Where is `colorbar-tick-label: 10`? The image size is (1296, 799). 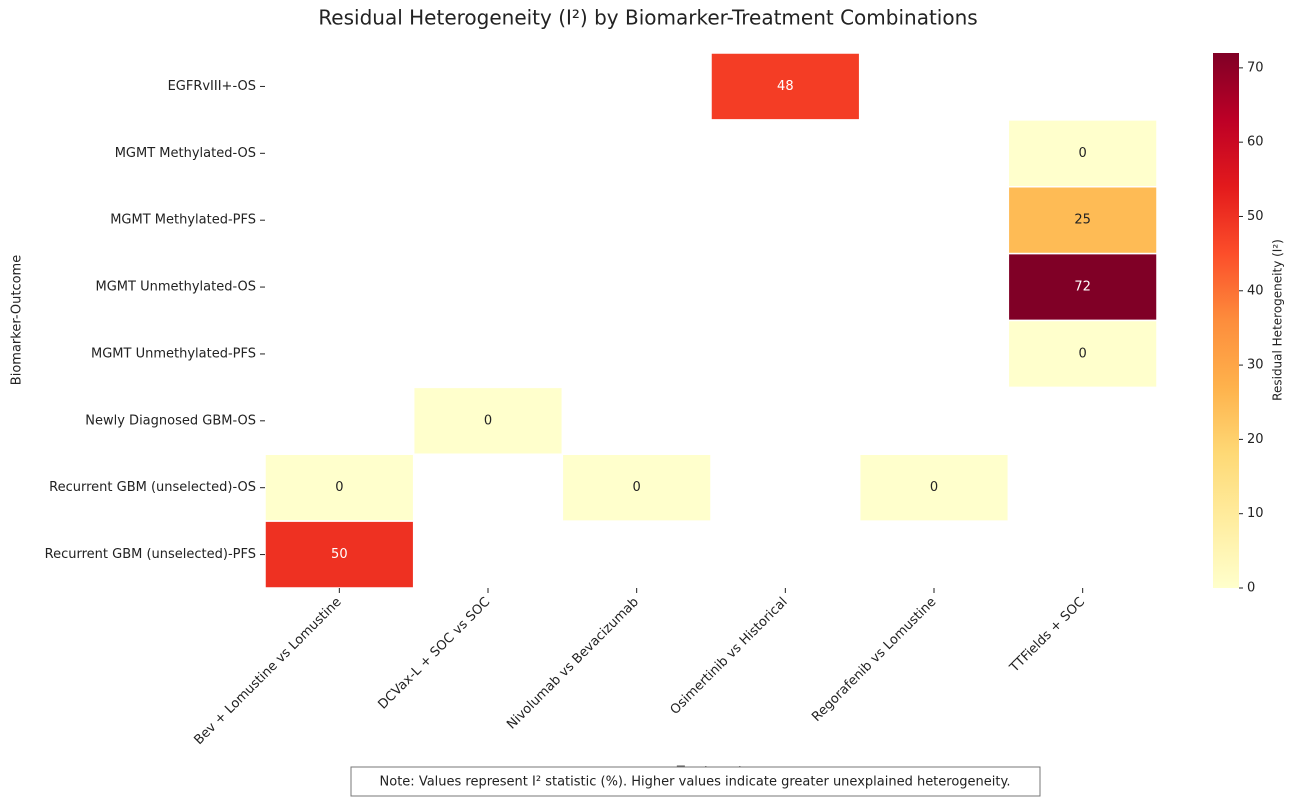
colorbar-tick-label: 10 is located at coordinates (1255, 513).